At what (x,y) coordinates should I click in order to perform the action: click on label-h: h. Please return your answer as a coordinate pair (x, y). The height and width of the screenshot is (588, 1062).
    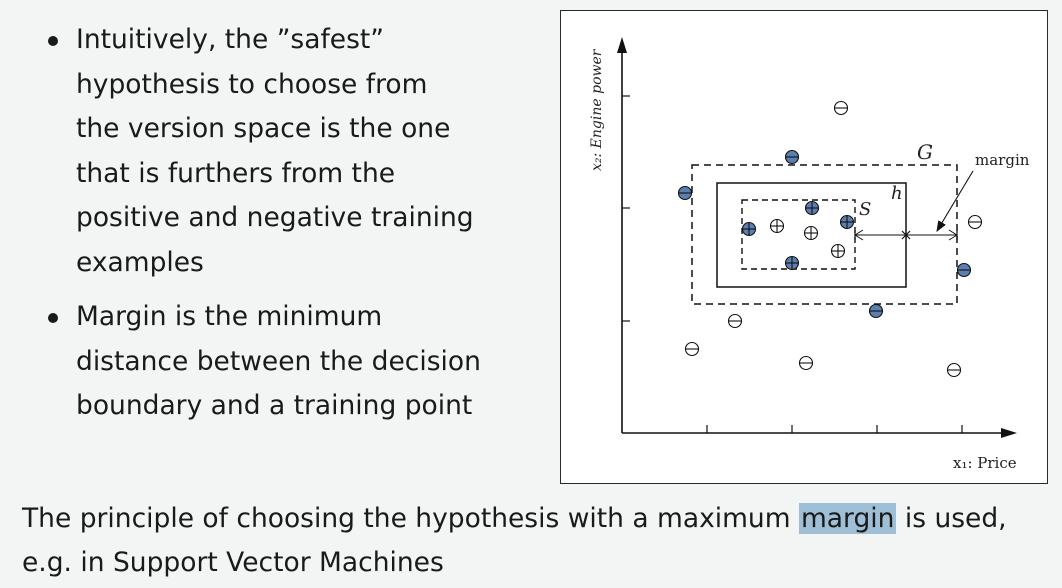
    Looking at the image, I should click on (897, 193).